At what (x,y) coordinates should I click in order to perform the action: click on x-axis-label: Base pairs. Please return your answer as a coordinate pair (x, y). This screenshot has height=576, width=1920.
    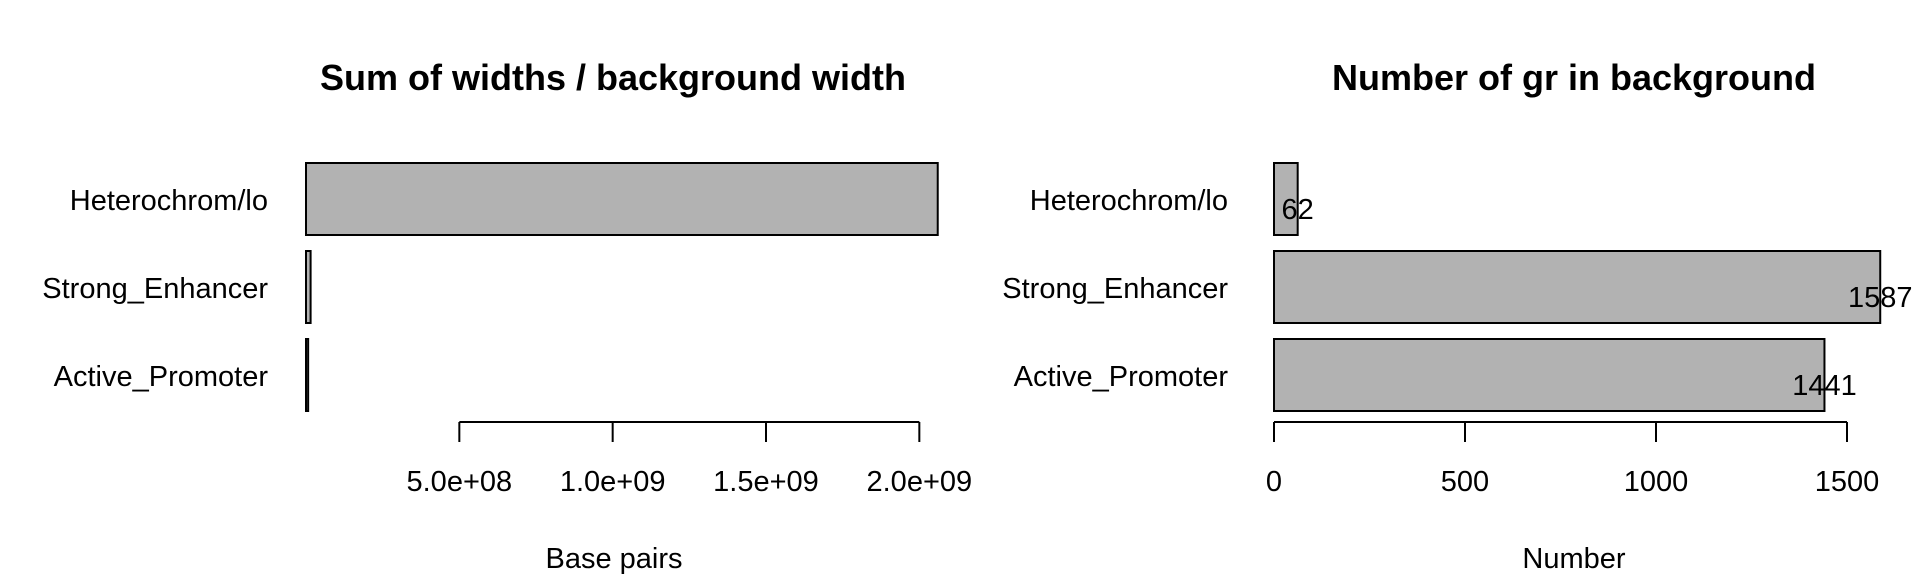
    Looking at the image, I should click on (613, 559).